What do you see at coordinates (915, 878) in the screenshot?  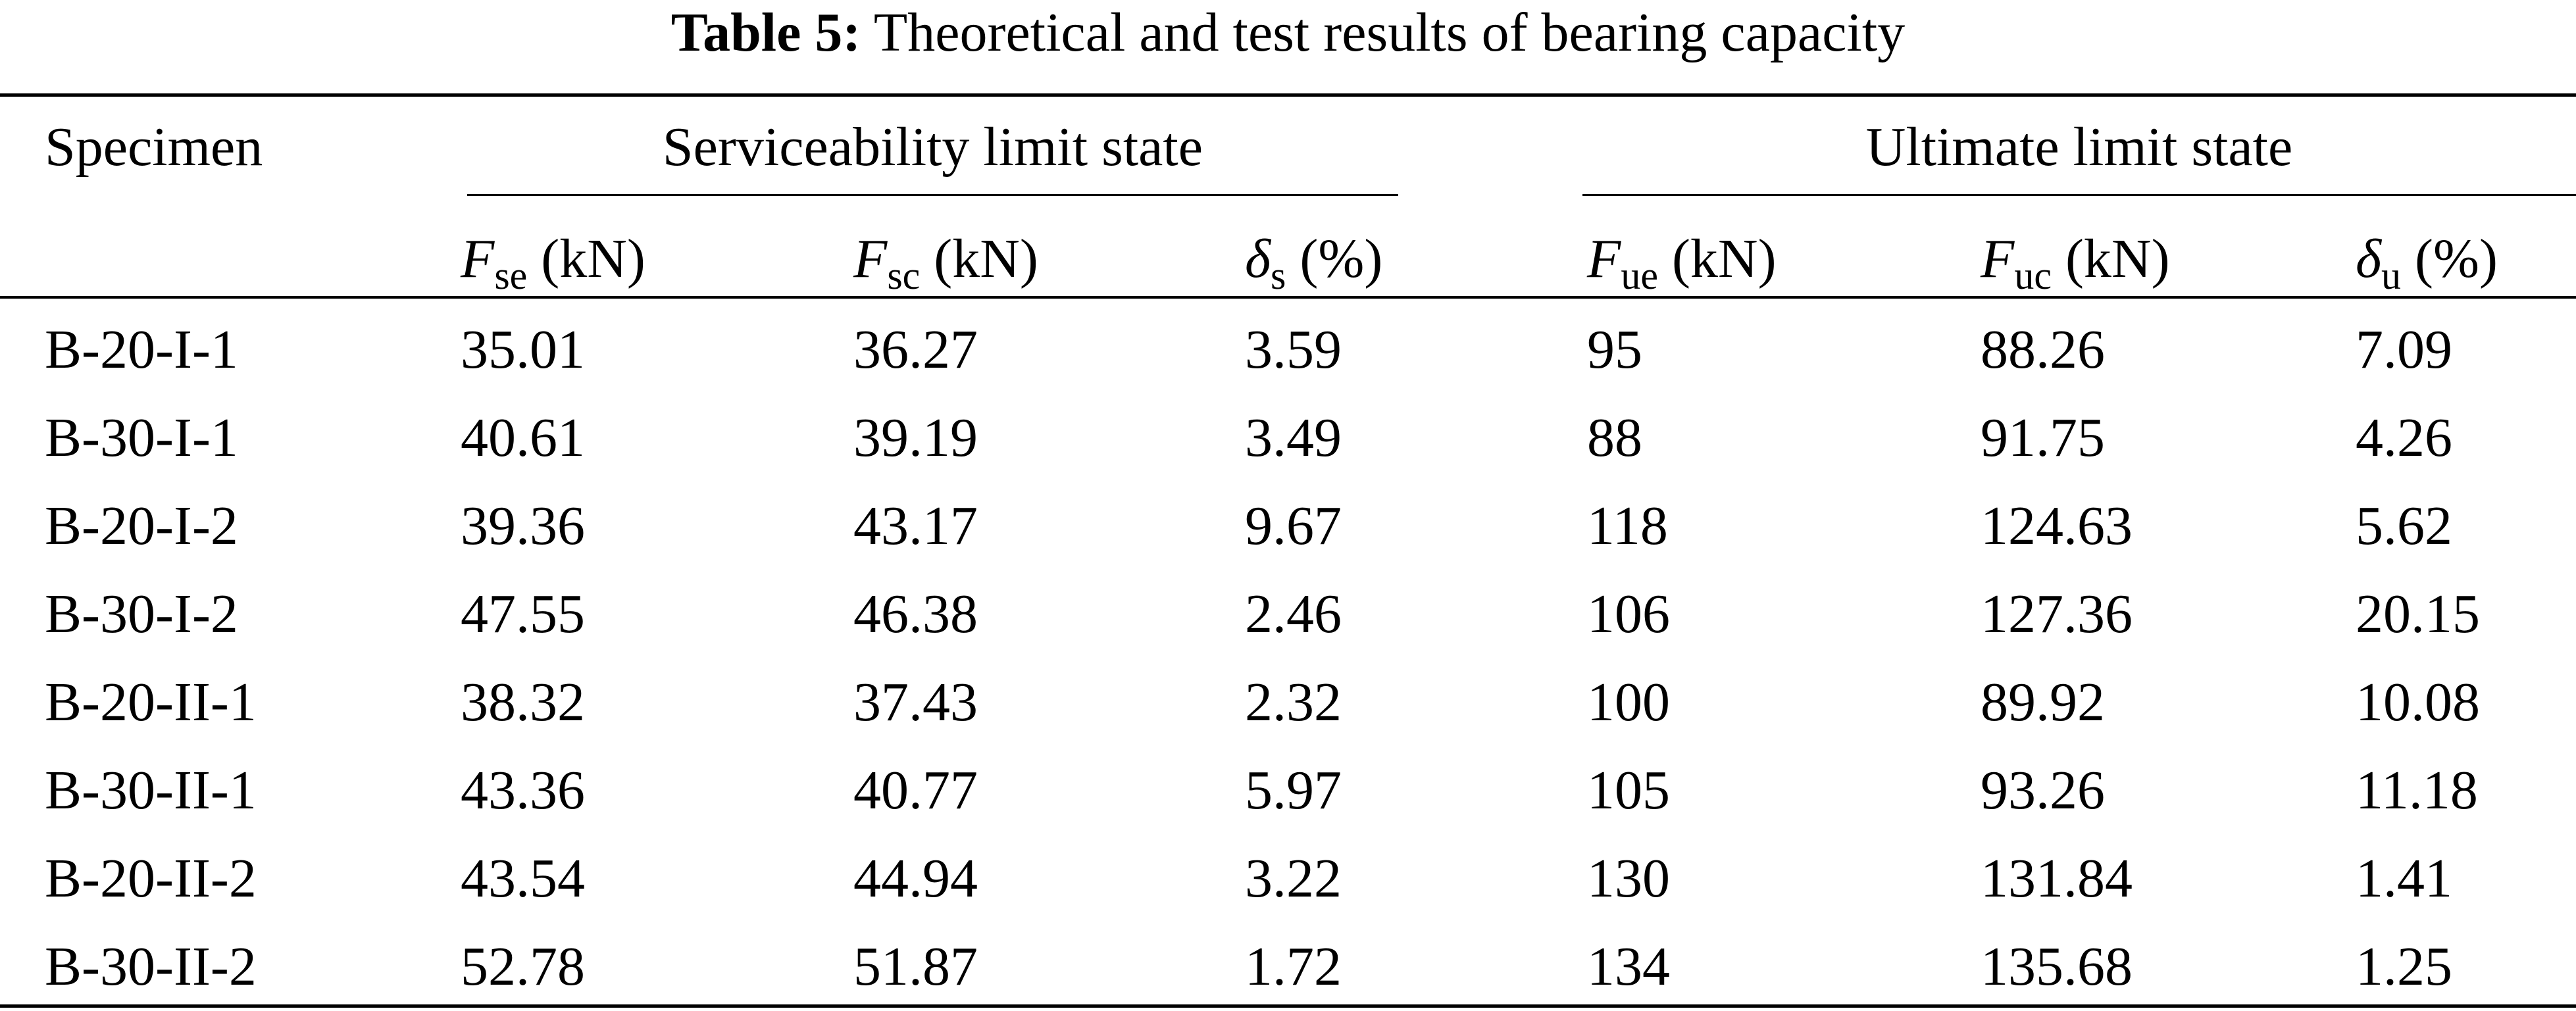 I see `cell-f-sc: 44.94` at bounding box center [915, 878].